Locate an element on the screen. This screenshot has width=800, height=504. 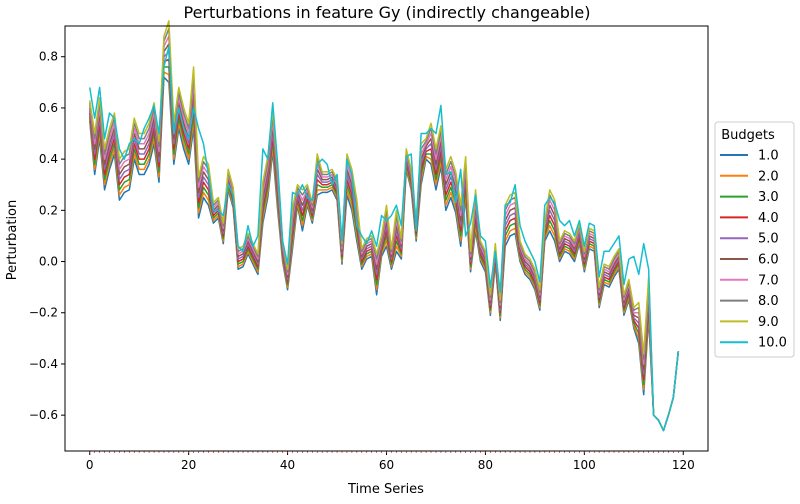
legend-box is located at coordinates (754, 239).